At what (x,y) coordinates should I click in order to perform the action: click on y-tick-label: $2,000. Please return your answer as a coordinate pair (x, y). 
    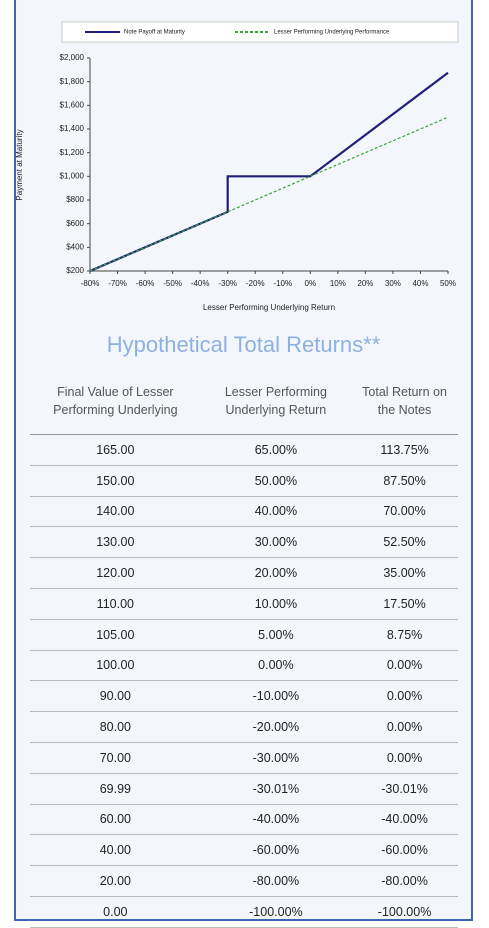
    Looking at the image, I should click on (72, 57).